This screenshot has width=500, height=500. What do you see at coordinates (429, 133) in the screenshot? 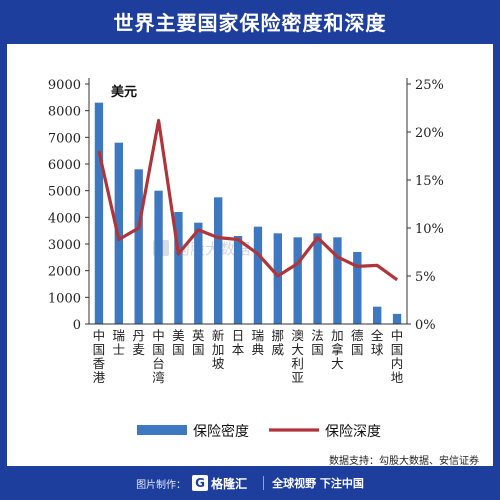
I see `y-right-tick-label: 20%` at bounding box center [429, 133].